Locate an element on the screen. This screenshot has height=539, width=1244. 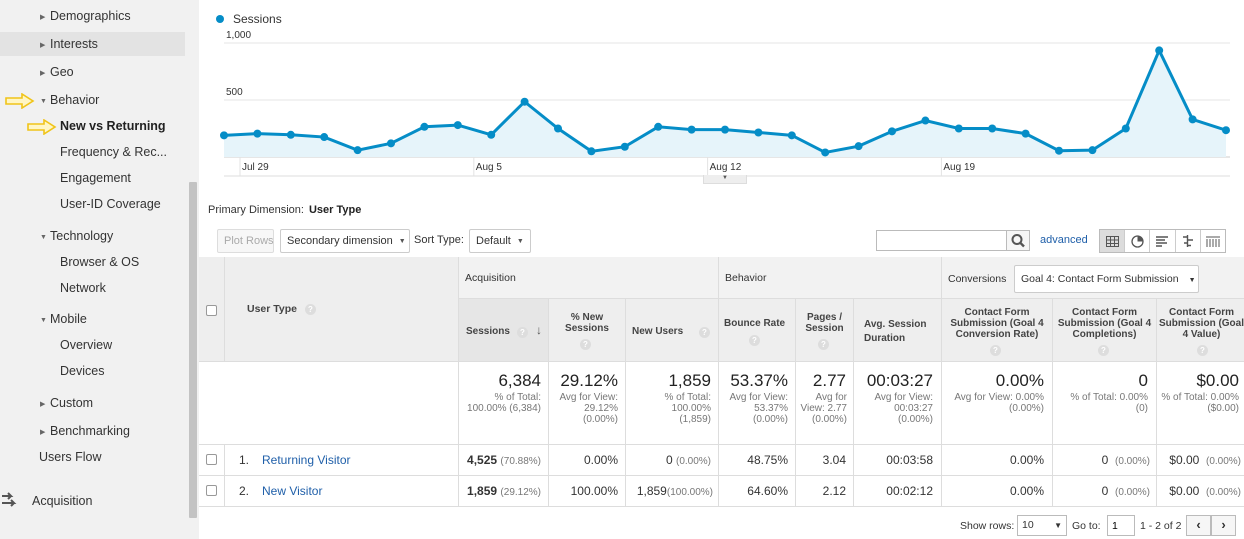
table-search-input is located at coordinates (941, 240).